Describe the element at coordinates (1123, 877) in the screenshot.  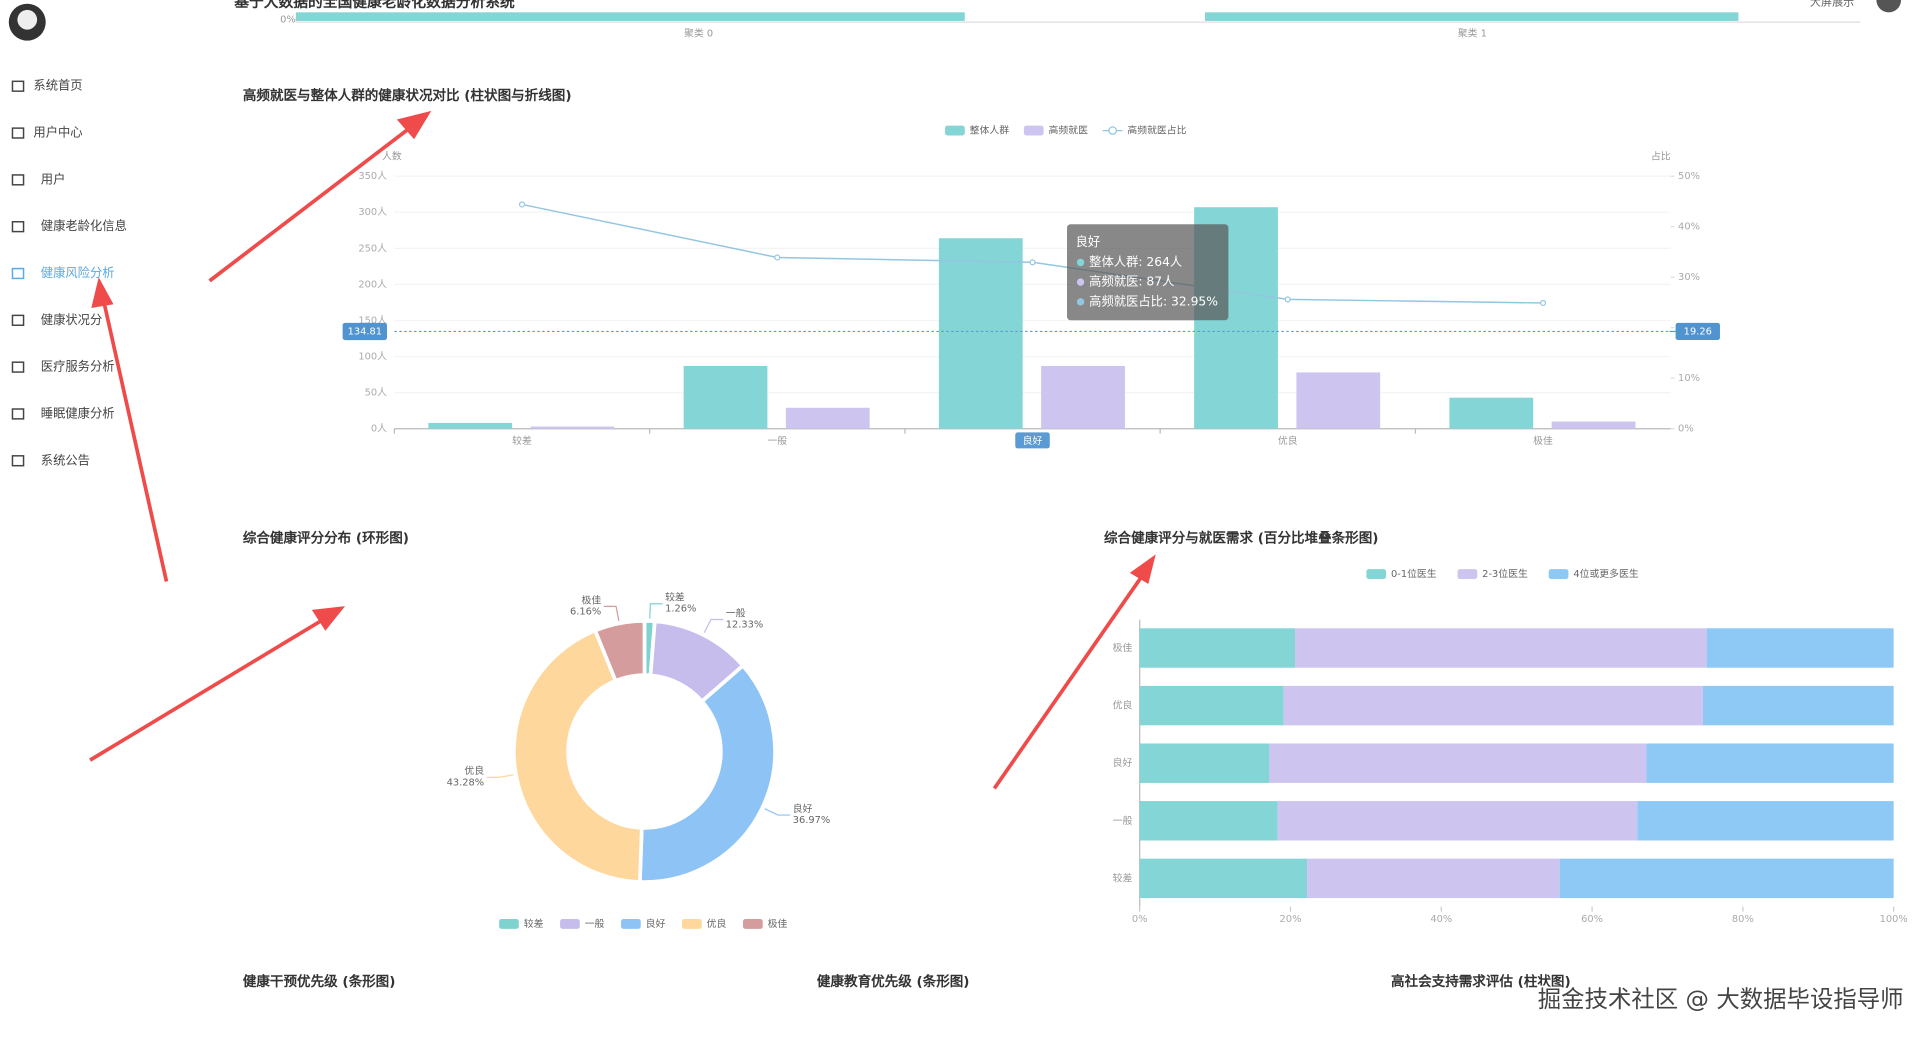
I see `y-tick-label: 较差` at that location.